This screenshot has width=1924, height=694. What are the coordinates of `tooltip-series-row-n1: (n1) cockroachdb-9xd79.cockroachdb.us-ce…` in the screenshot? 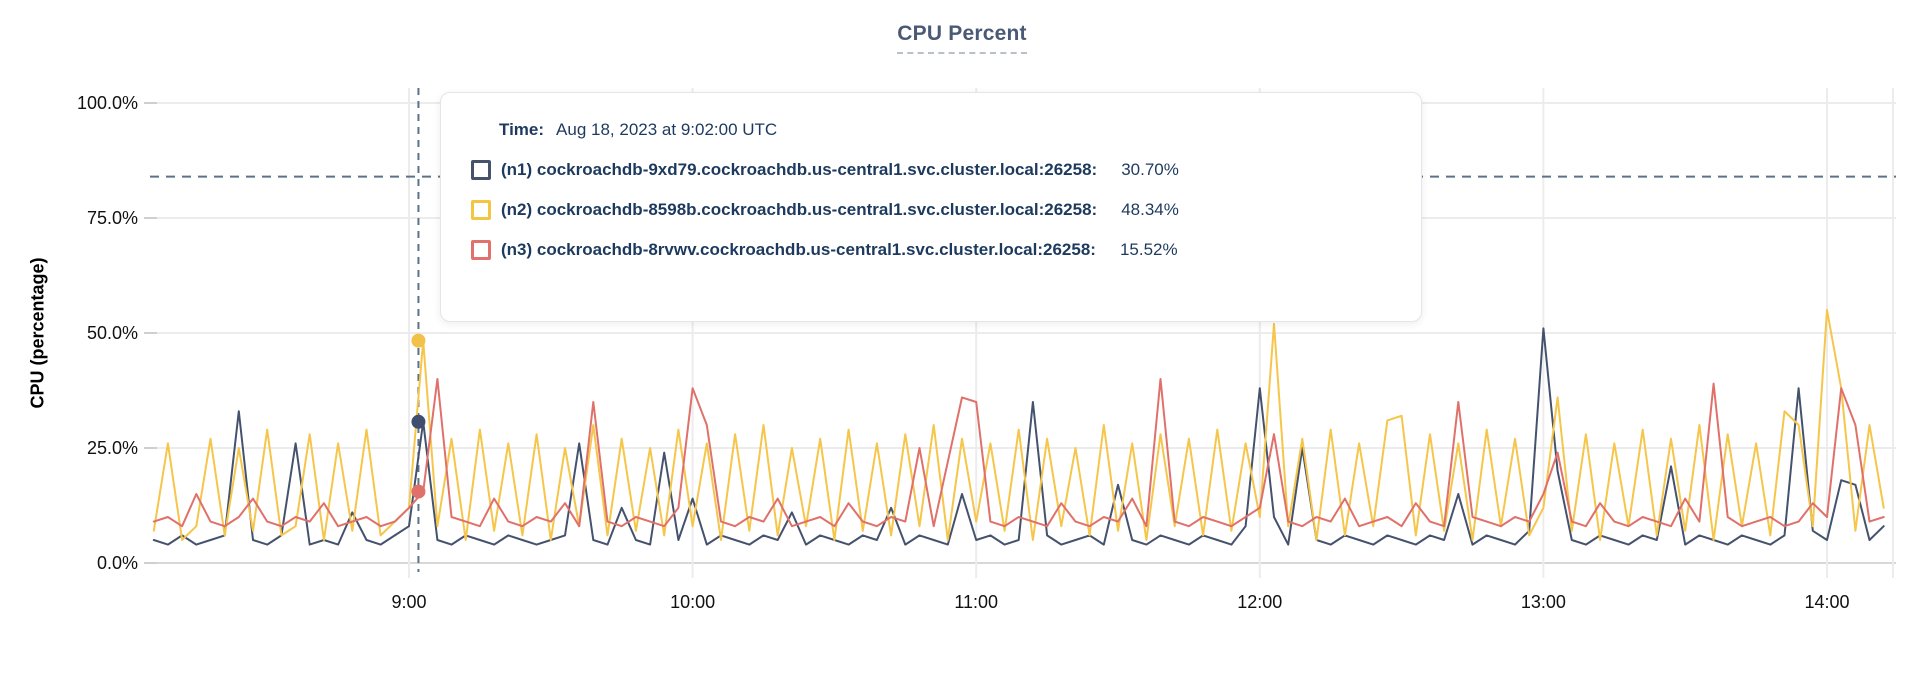 It's located at (931, 170).